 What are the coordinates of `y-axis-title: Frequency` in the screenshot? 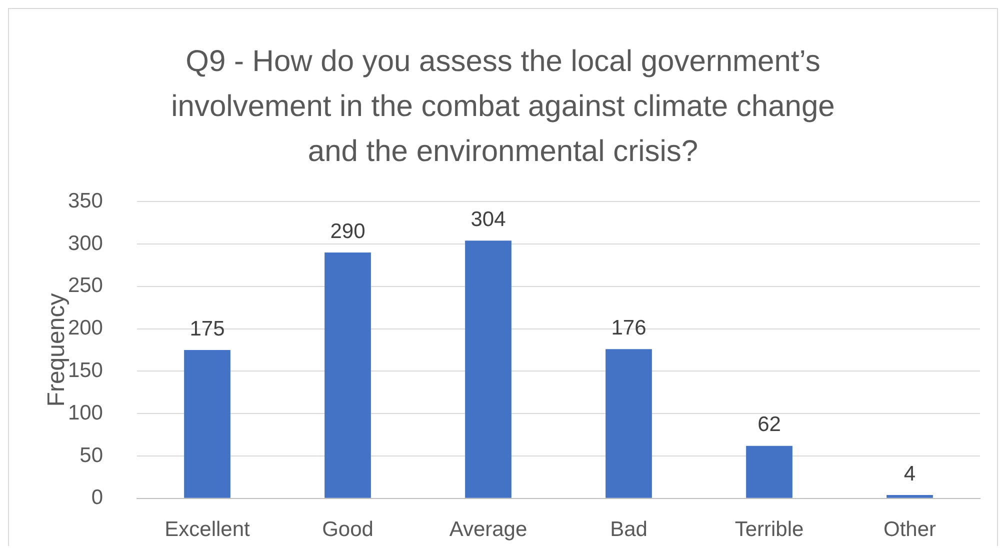 It's located at (56, 350).